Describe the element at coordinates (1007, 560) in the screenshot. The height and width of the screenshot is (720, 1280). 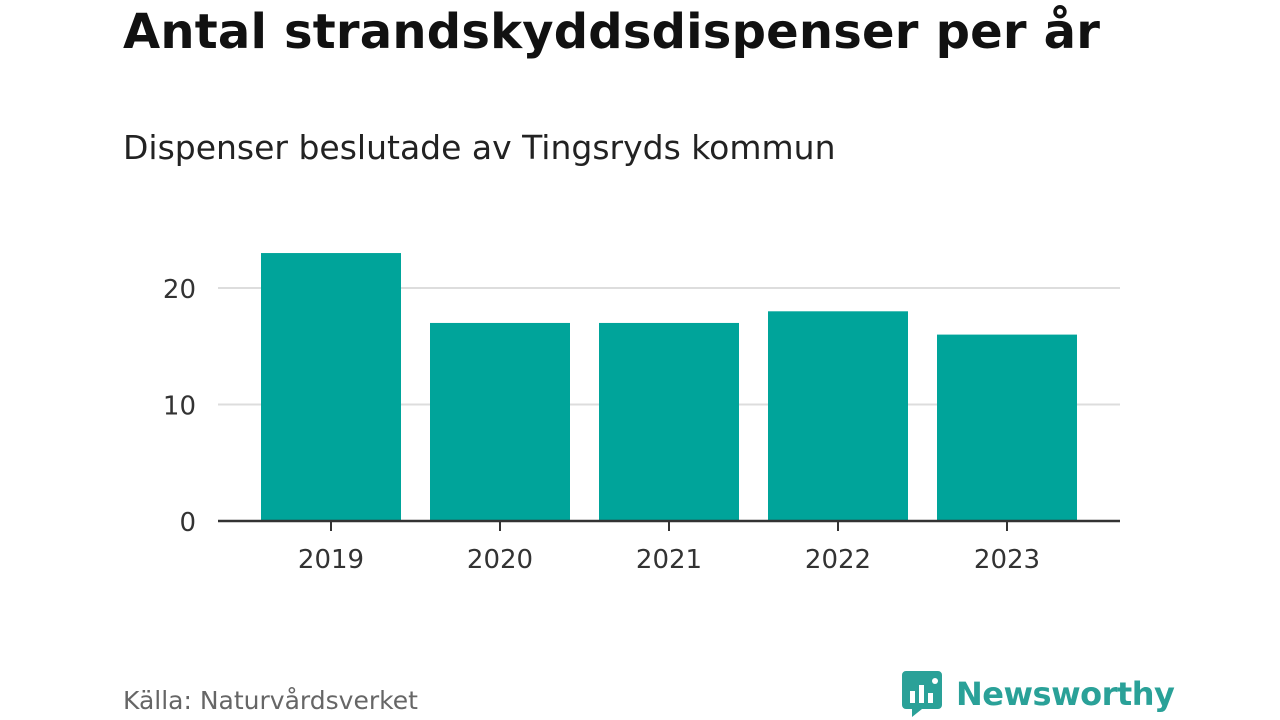
I see `x-tick-label: 2023` at that location.